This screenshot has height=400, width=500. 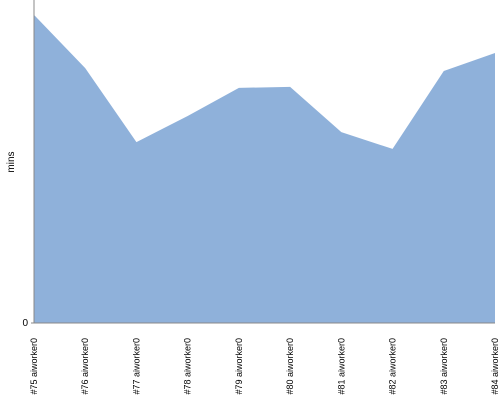 What do you see at coordinates (85, 366) in the screenshot?
I see `x-tick-label: #76 aiworker0` at bounding box center [85, 366].